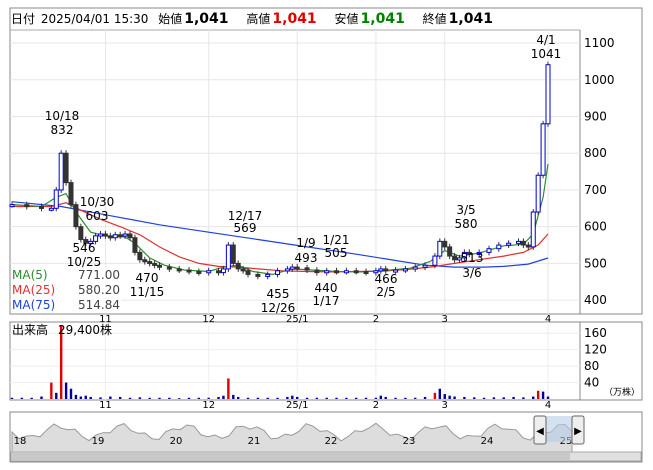  I want to click on volume-unit: （万株）, so click(622, 392).